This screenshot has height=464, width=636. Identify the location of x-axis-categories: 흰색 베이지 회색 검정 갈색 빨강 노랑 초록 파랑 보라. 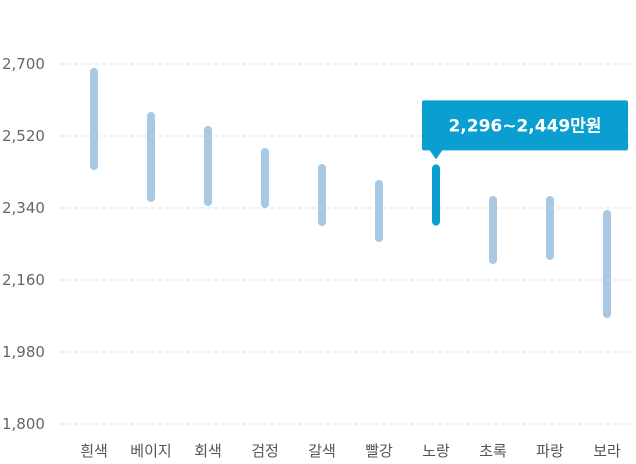
(350, 451).